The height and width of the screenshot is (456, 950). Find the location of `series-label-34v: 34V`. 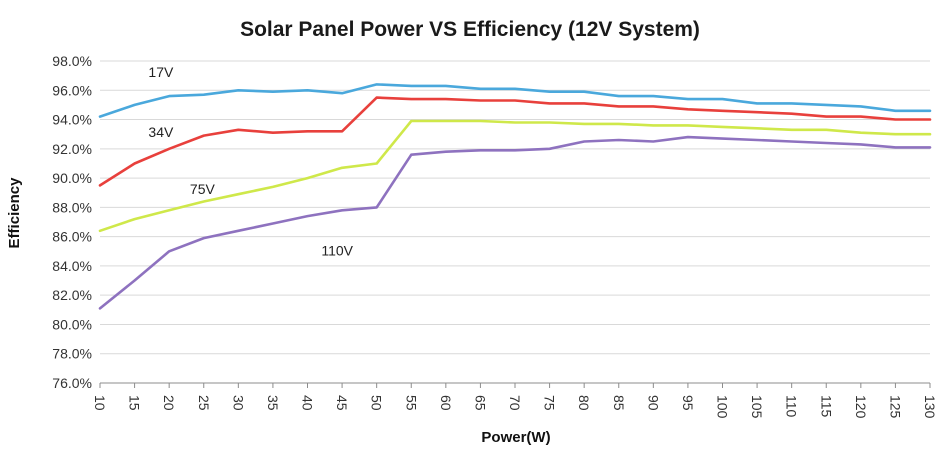

series-label-34v: 34V is located at coordinates (161, 132).